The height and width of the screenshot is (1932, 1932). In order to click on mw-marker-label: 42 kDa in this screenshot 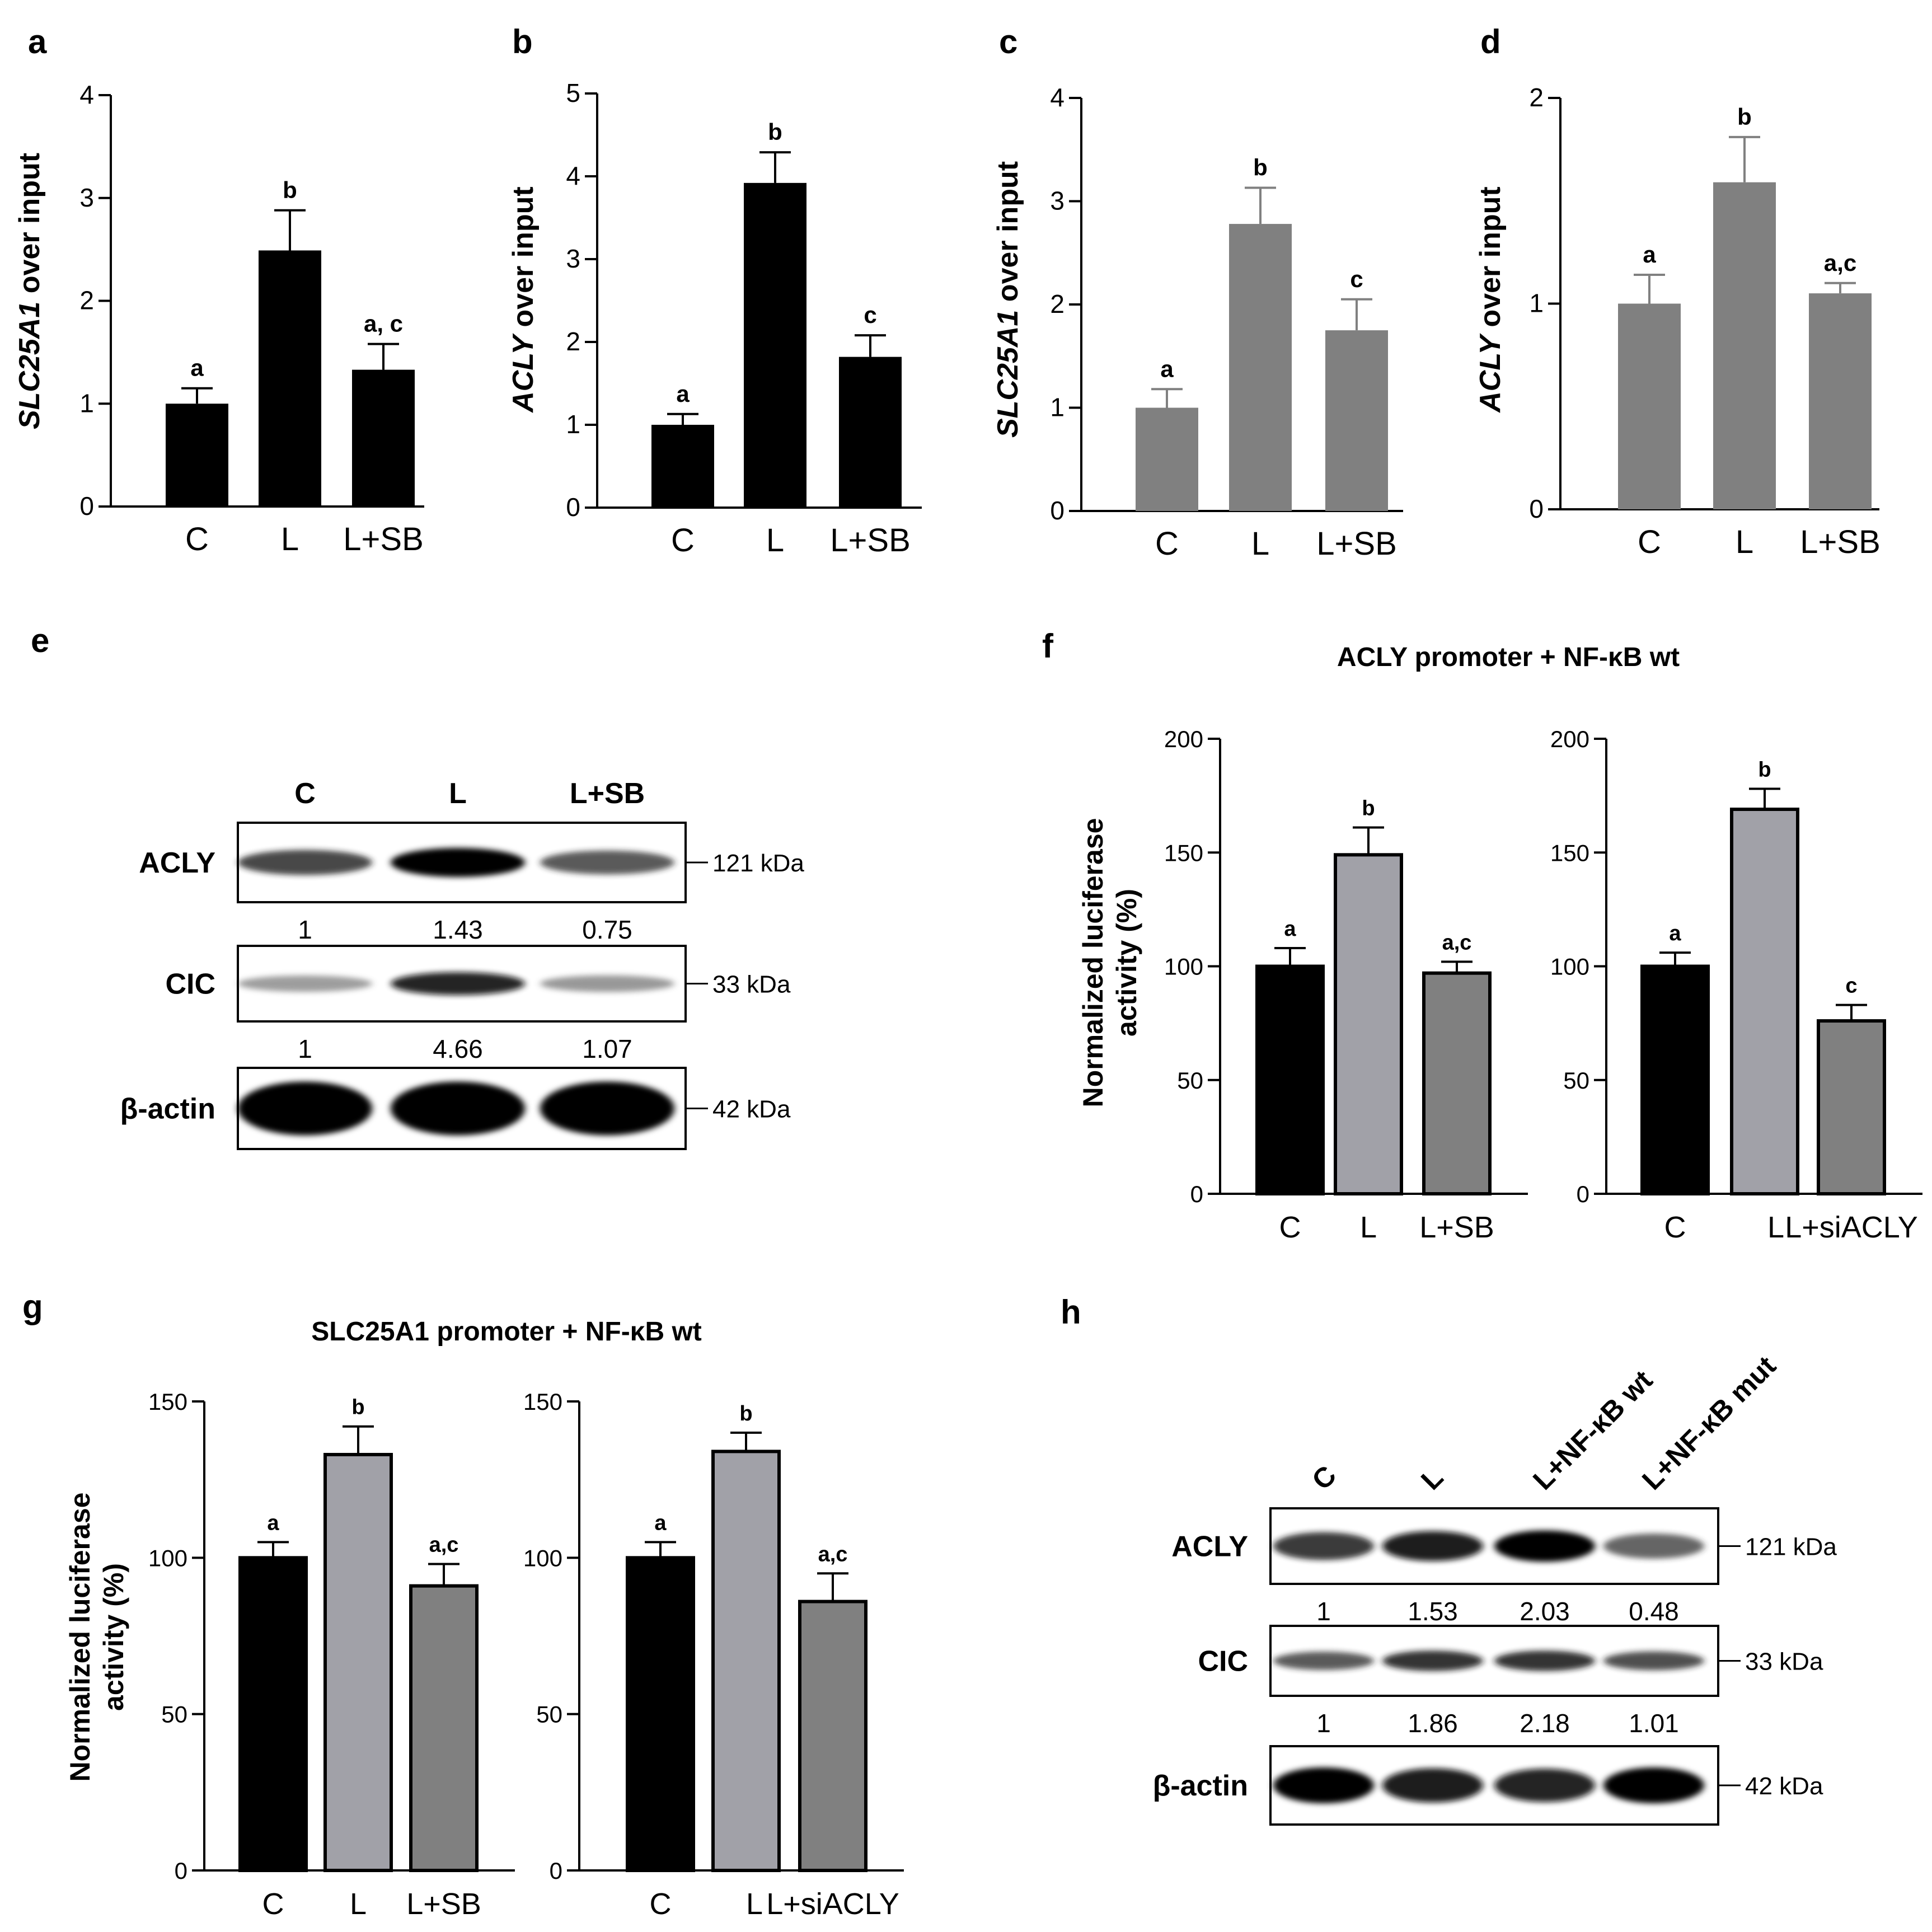, I will do `click(1784, 1786)`.